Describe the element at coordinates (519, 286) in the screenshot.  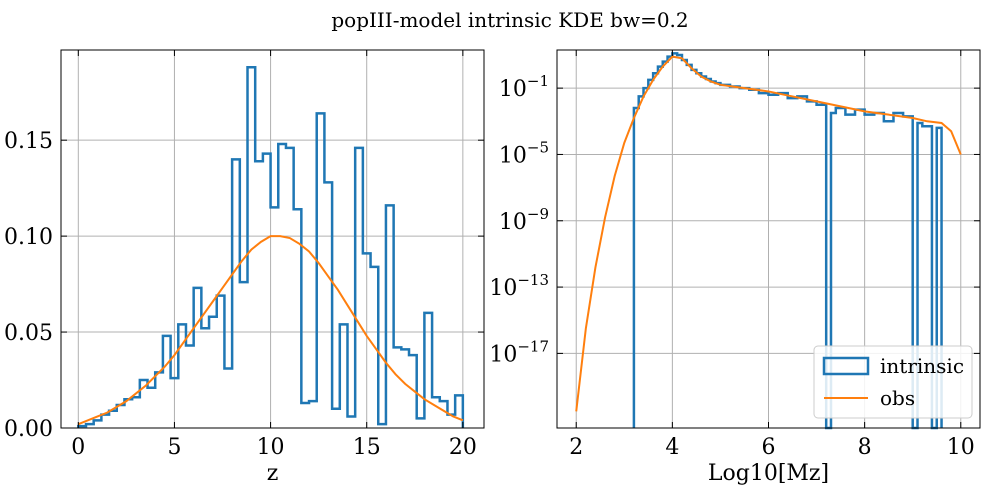
I see `y-tick-label: 10⁻¹³` at that location.